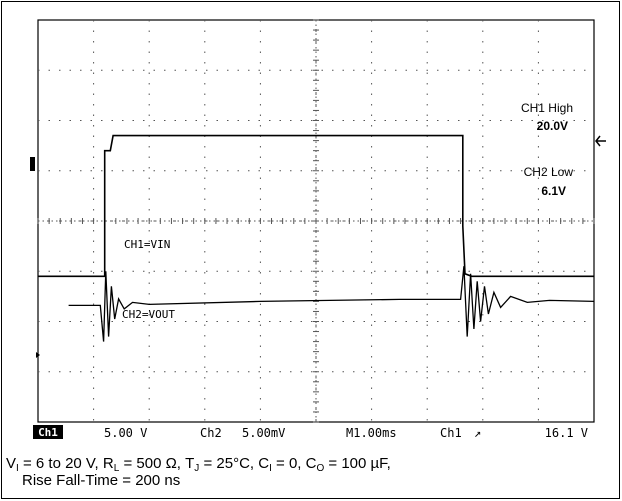 The image size is (622, 501). Describe the element at coordinates (263, 433) in the screenshot. I see `ch2-scale: 5.00mV` at that location.